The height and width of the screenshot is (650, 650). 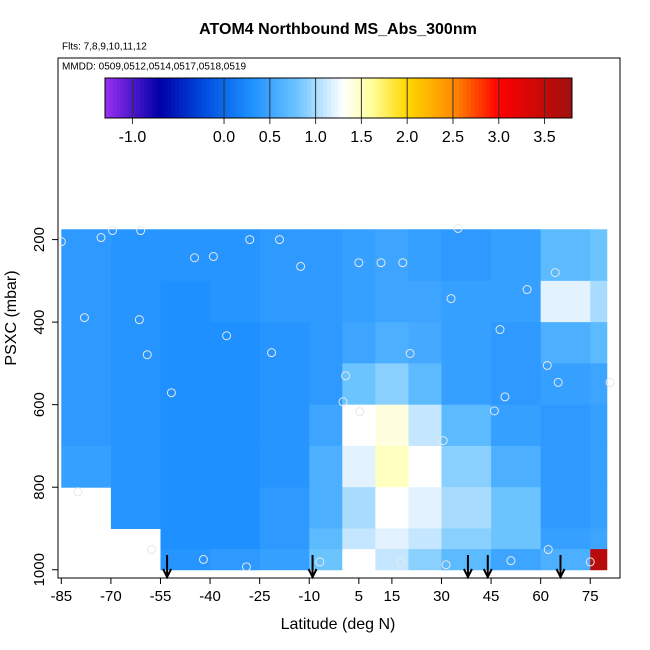 I want to click on y-tick-label: 600, so click(x=39, y=404).